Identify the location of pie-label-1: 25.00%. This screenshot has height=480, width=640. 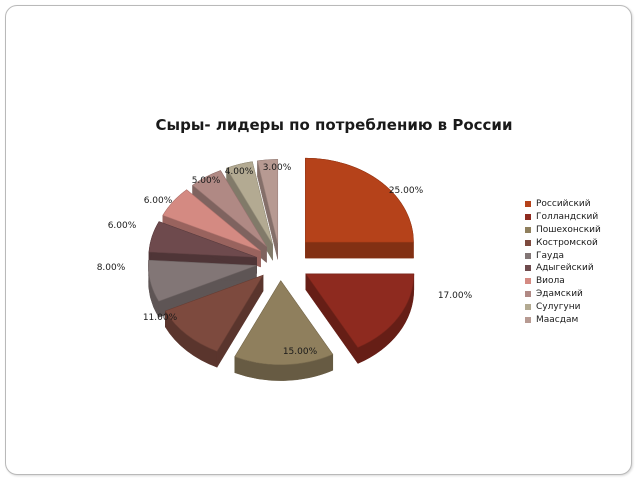
(406, 191).